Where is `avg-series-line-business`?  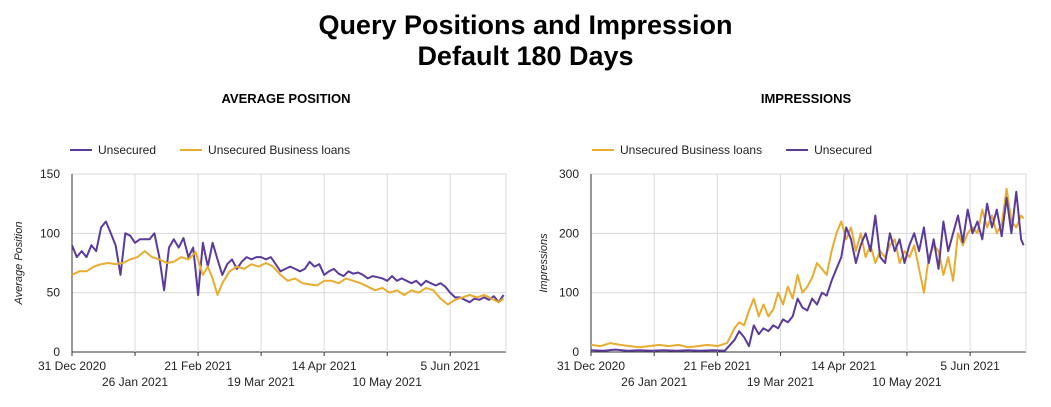
avg-series-line-business is located at coordinates (288, 278).